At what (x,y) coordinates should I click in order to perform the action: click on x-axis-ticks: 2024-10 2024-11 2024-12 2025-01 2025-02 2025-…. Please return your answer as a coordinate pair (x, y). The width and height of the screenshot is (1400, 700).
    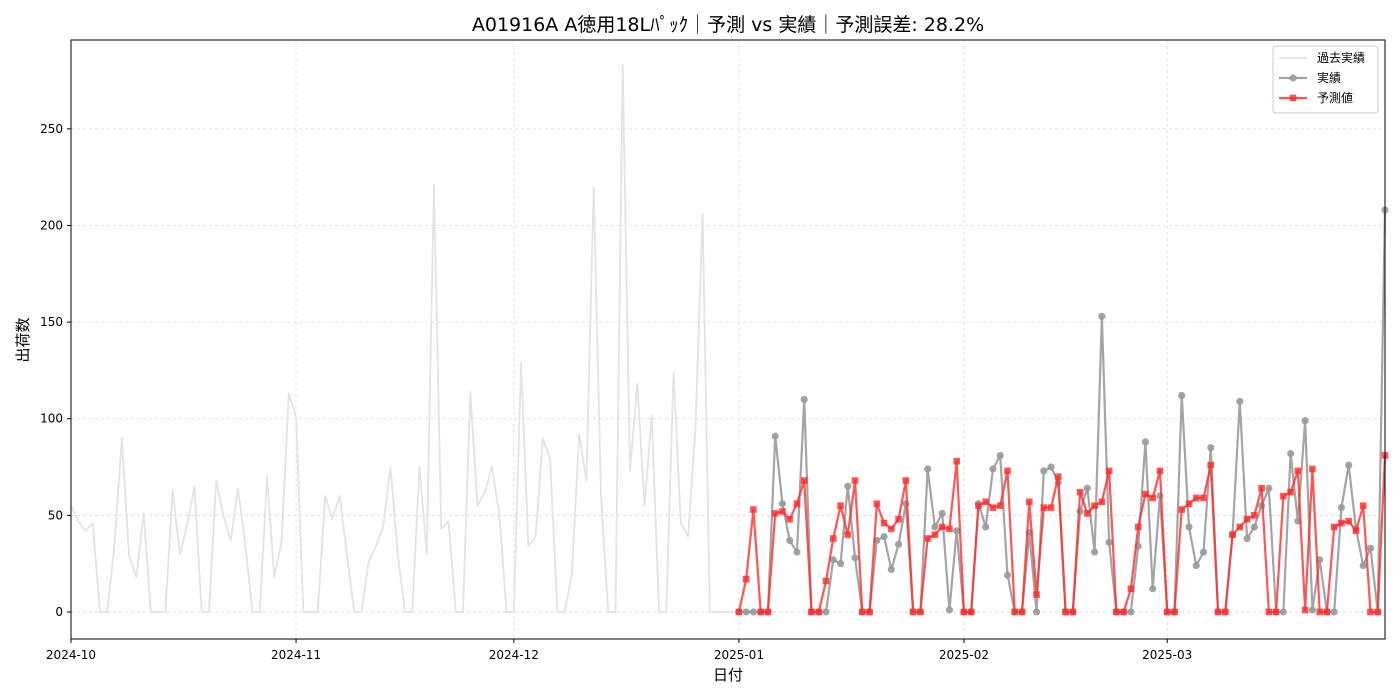
    Looking at the image, I should click on (619, 650).